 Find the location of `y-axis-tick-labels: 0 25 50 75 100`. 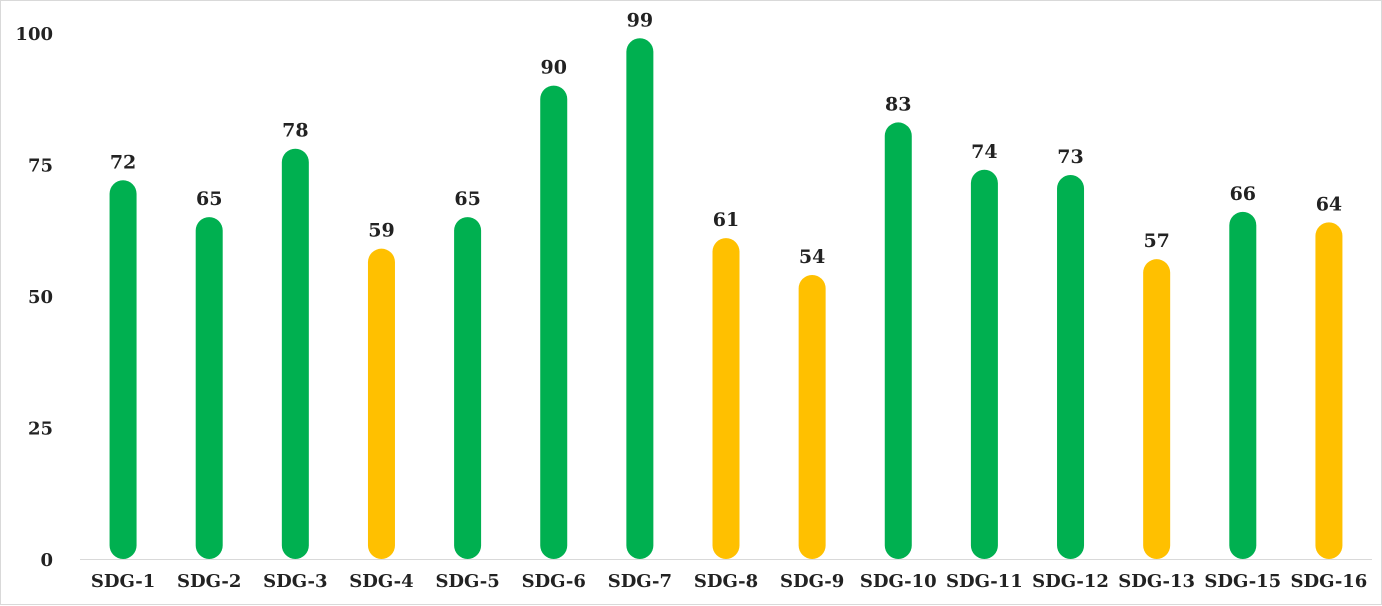

y-axis-tick-labels: 0 25 50 75 100 is located at coordinates (34, 297).